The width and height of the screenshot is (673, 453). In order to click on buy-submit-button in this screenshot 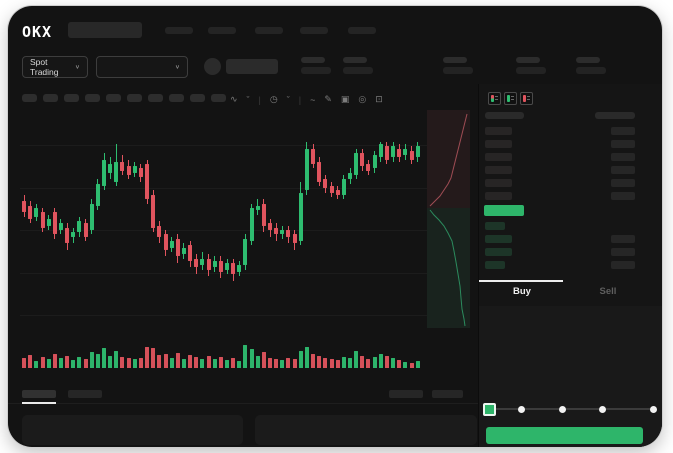, I will do `click(564, 435)`.